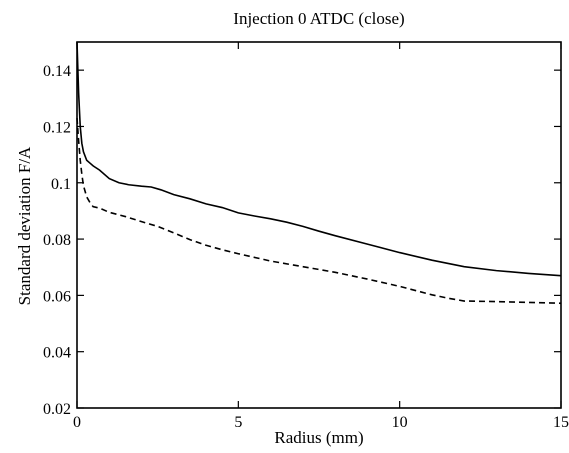 The width and height of the screenshot is (569, 453). Describe the element at coordinates (318, 437) in the screenshot. I see `x-axis-label: Radius (mm)` at that location.